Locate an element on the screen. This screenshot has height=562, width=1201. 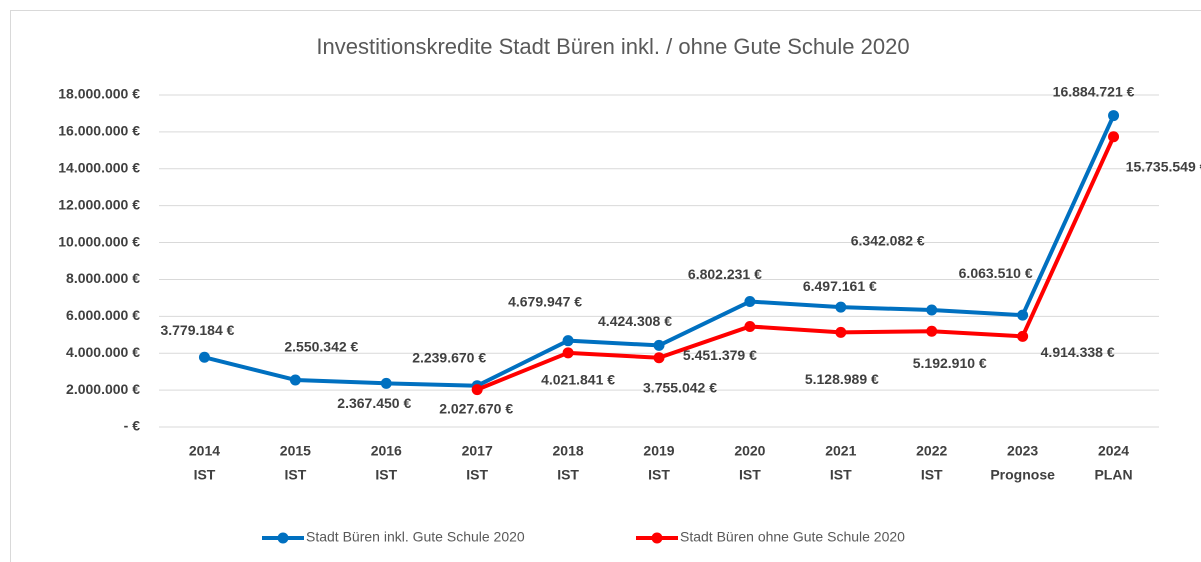
y-tick-label: 16.000.000 € is located at coordinates (99, 131).